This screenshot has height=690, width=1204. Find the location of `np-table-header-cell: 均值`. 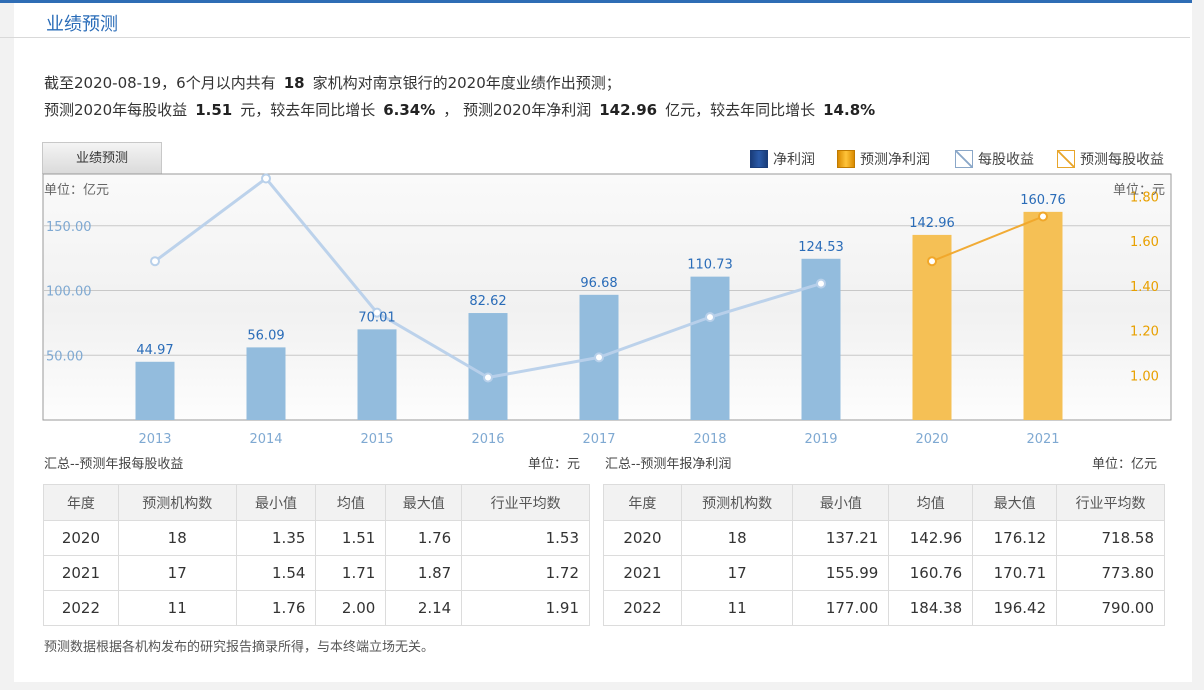

np-table-header-cell: 均值 is located at coordinates (931, 502).